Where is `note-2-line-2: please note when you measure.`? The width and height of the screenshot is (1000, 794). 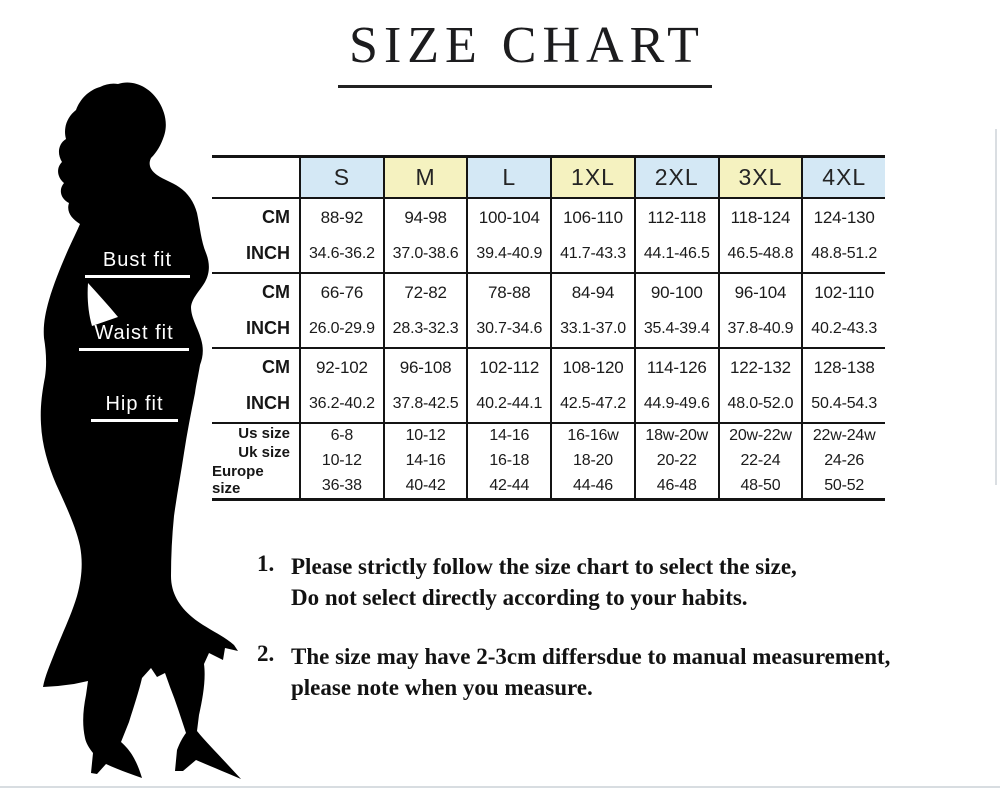 note-2-line-2: please note when you measure. is located at coordinates (442, 687).